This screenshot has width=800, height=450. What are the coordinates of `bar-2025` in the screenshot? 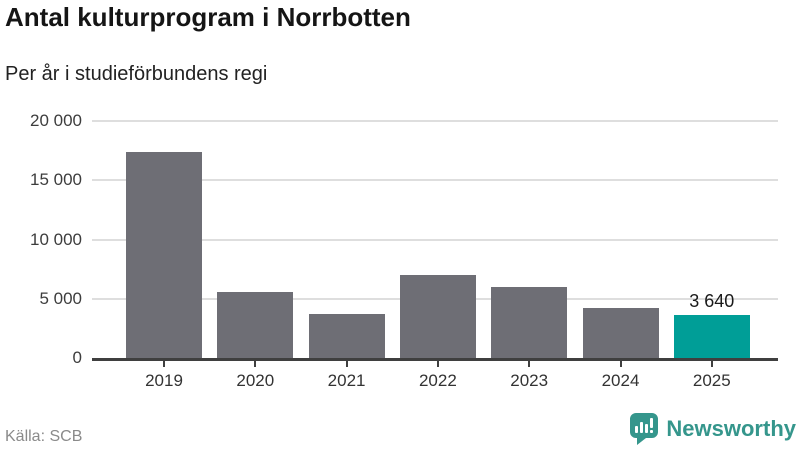 It's located at (711, 336).